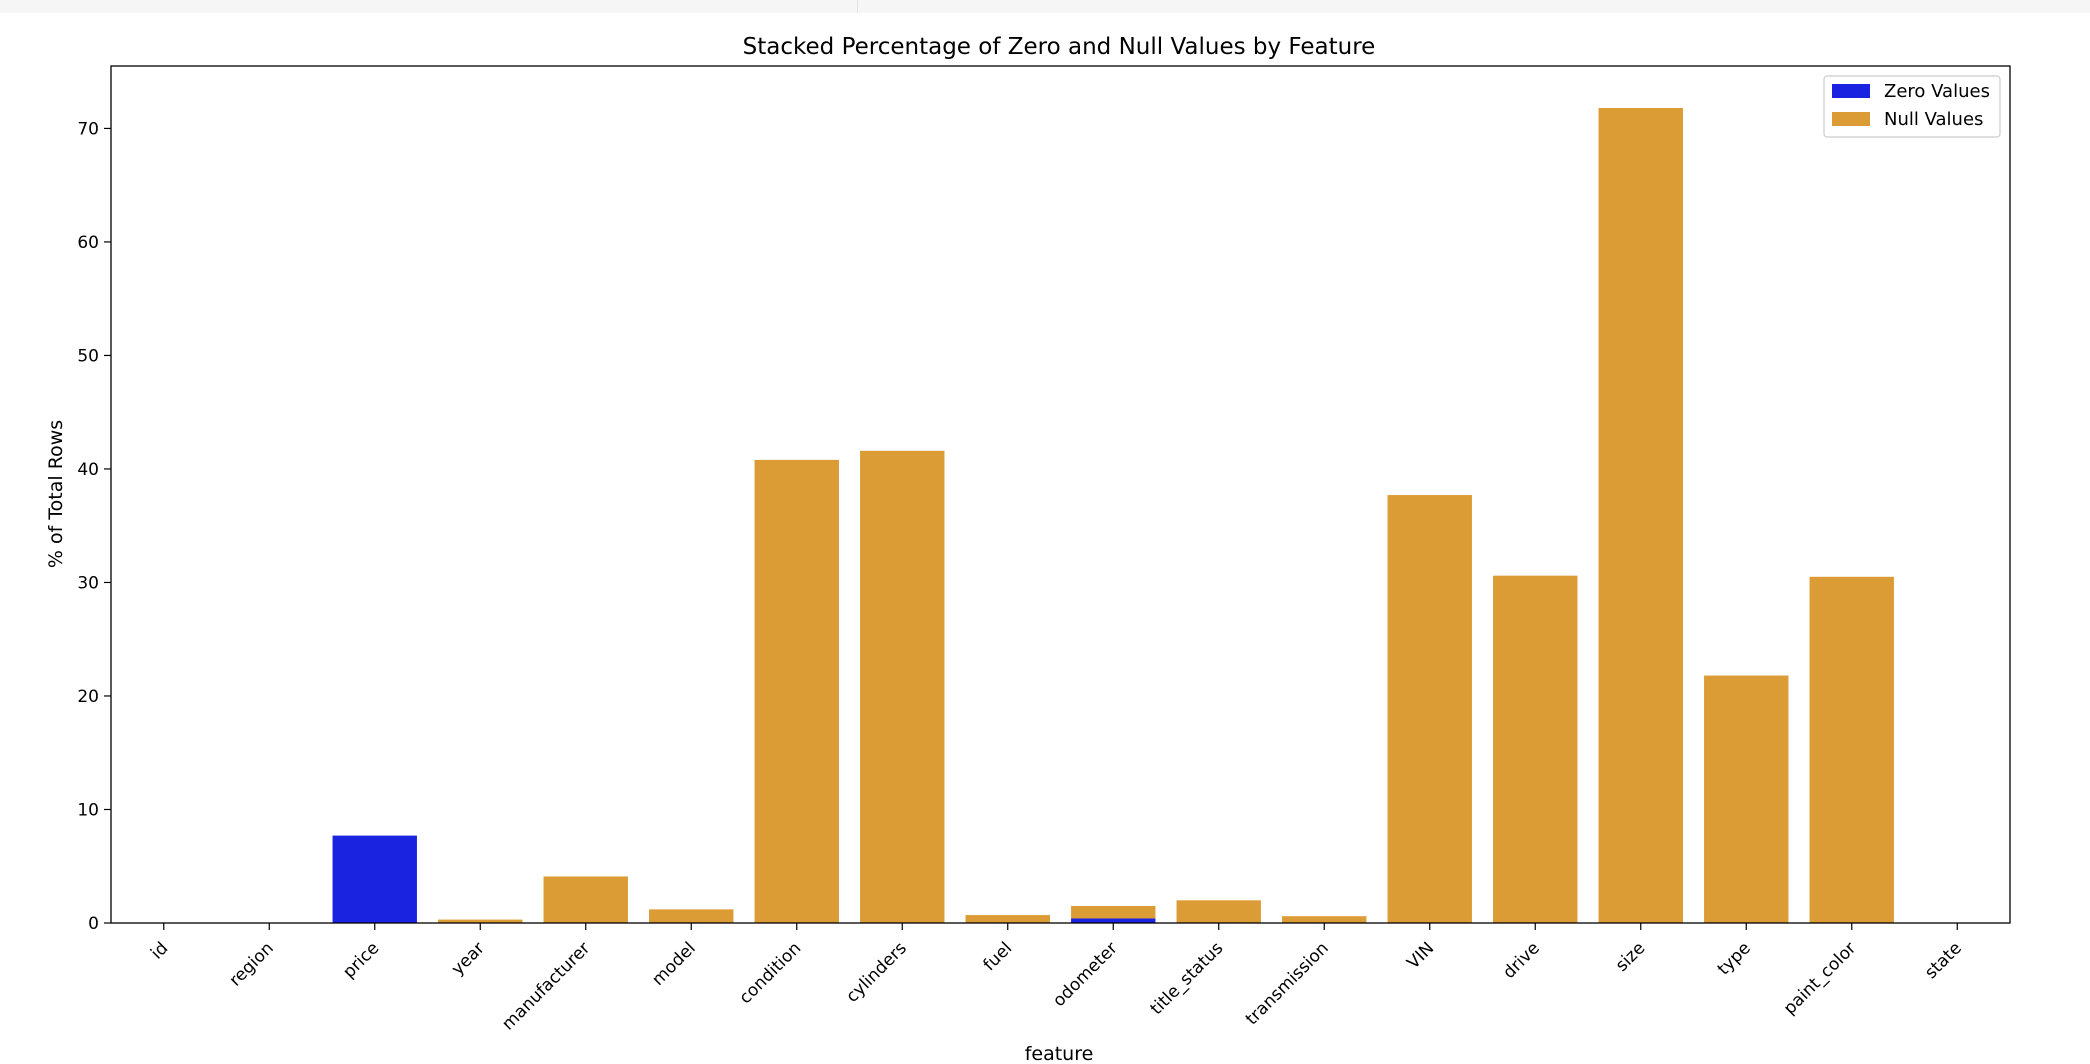 The height and width of the screenshot is (1064, 2090). I want to click on x-tick-label-state: state, so click(1943, 960).